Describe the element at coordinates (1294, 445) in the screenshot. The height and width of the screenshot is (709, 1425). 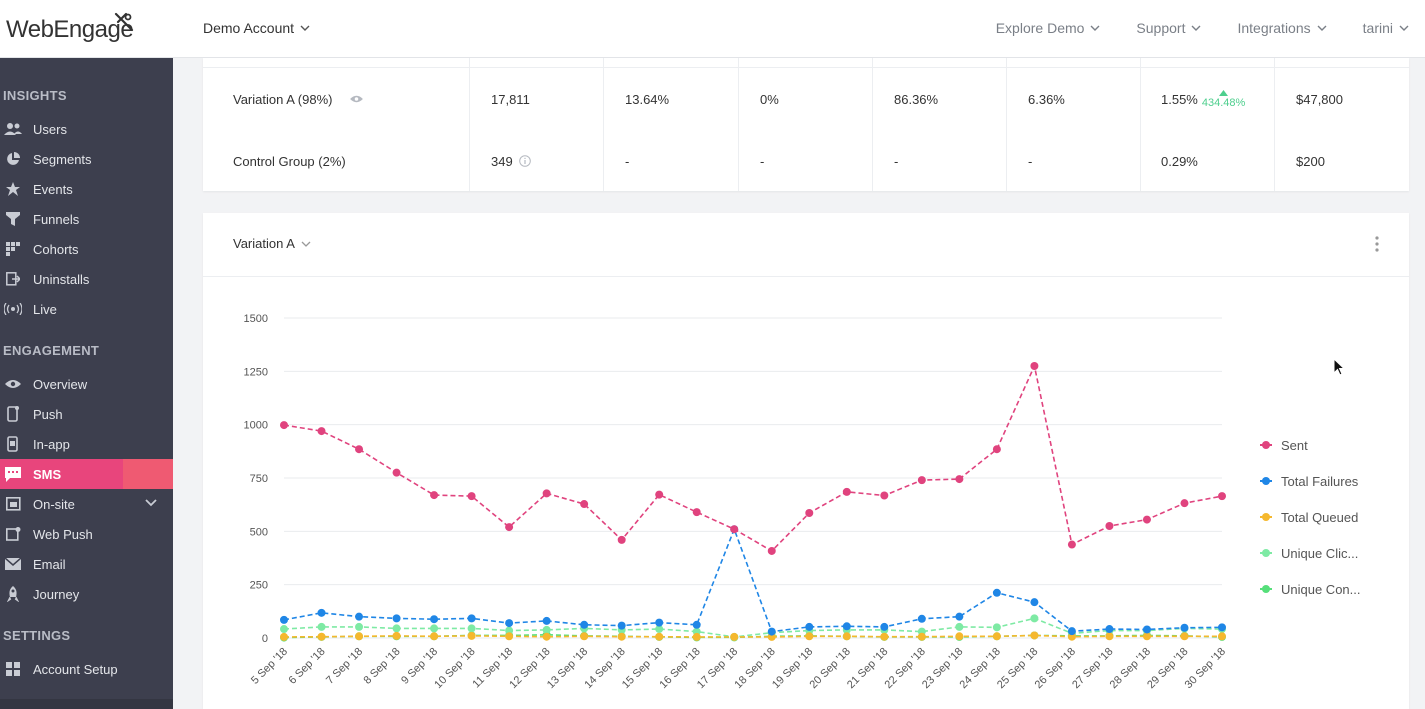
I see `legend-label: Sent` at that location.